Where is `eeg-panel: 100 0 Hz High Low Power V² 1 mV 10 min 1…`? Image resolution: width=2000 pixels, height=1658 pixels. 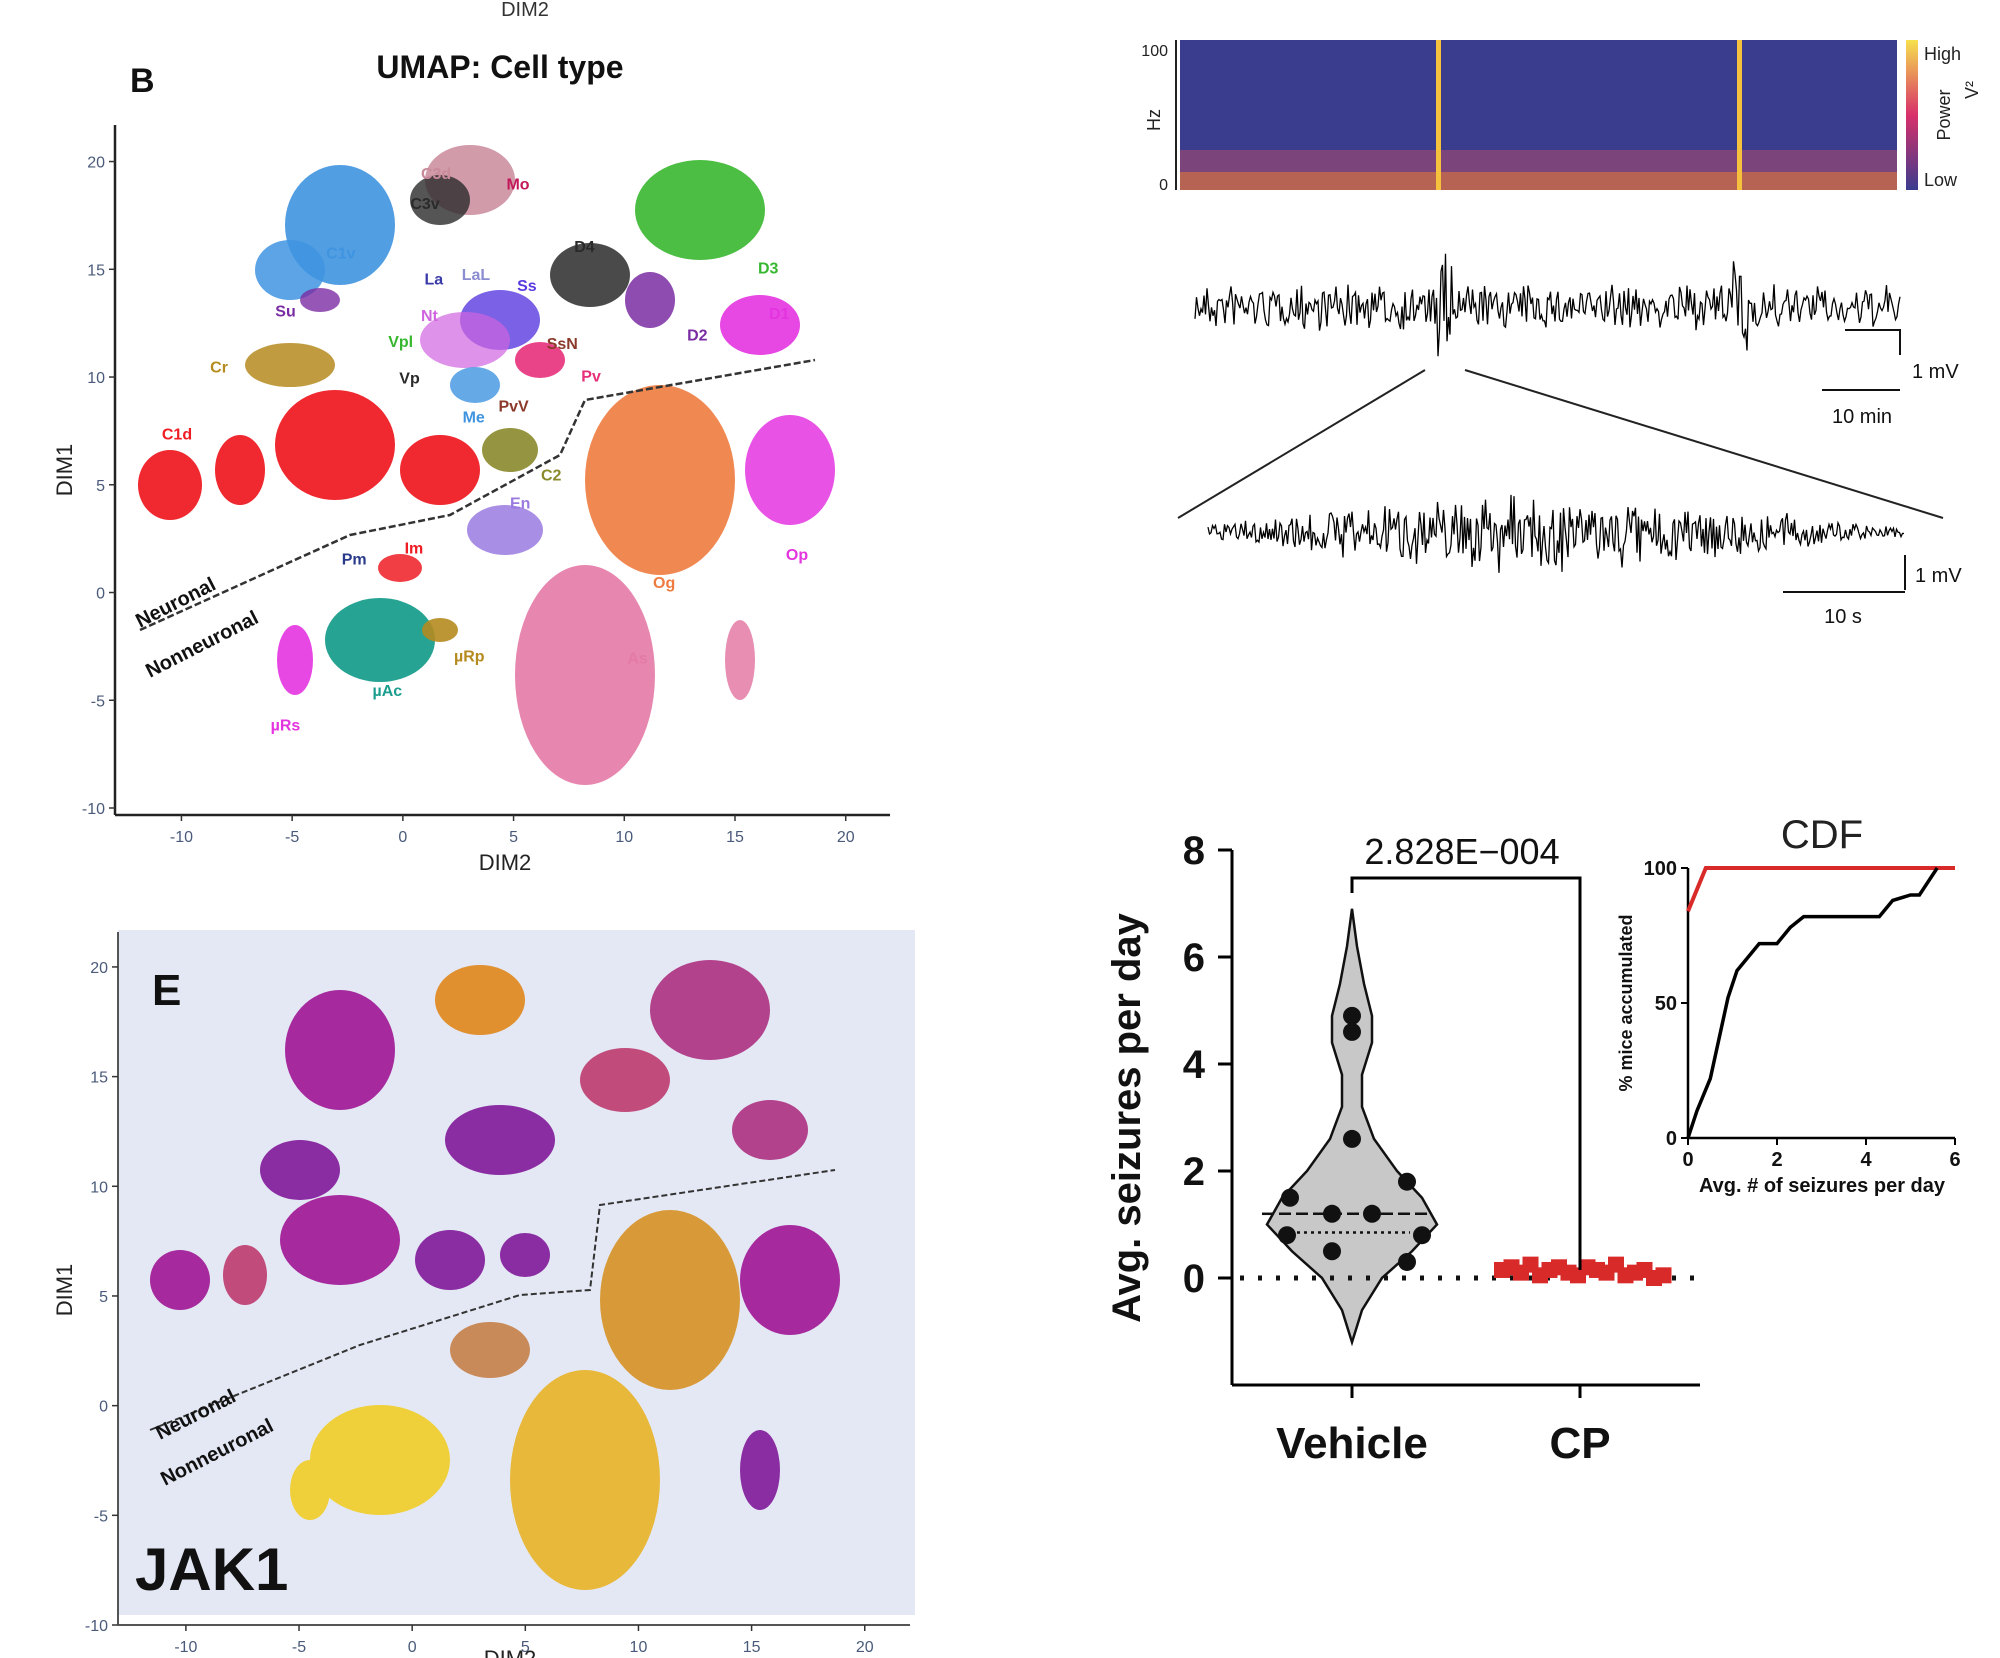
eeg-panel: 100 0 Hz High Low Power V² 1 mV 10 min 1… is located at coordinates (1561, 334).